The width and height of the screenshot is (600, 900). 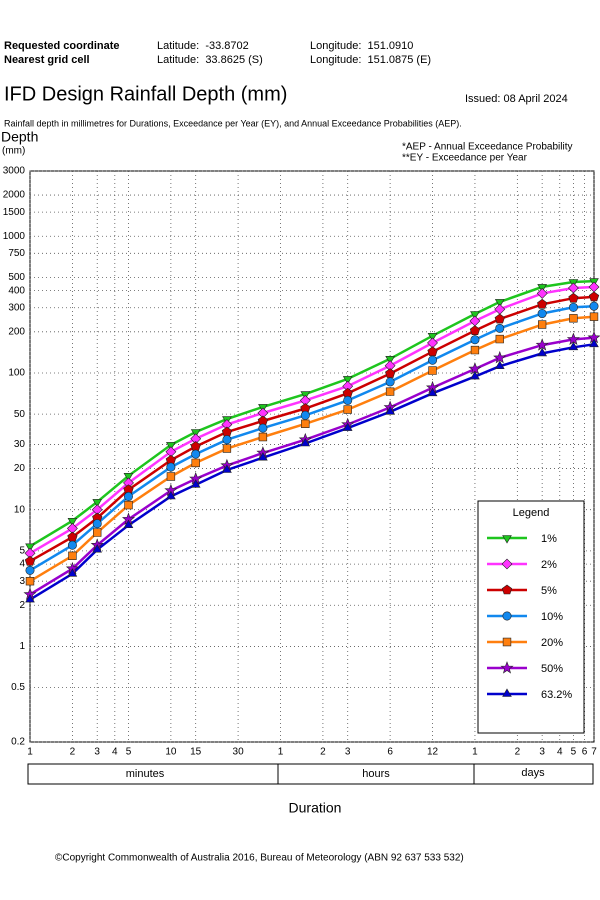 I want to click on y-tick-label: 2, so click(x=22, y=605).